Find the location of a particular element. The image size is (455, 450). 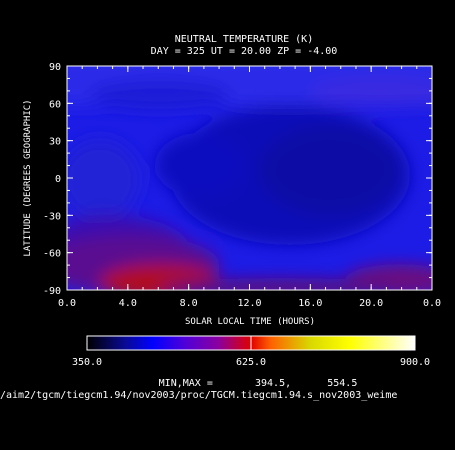

y-tick-label: -90 is located at coordinates (52, 291).